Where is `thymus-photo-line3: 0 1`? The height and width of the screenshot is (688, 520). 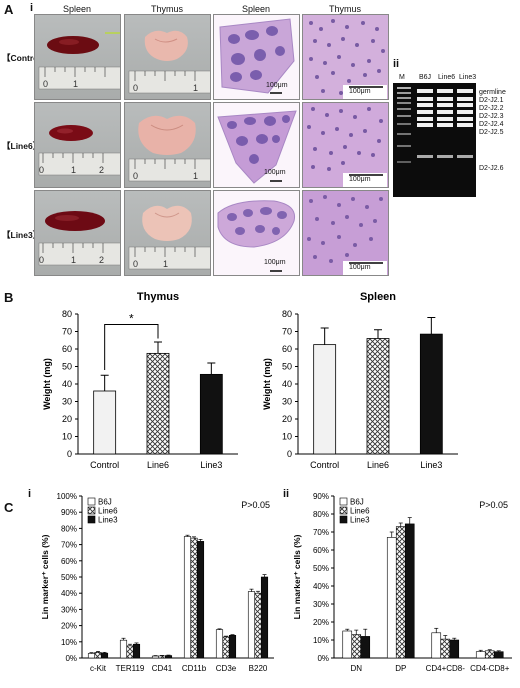 thymus-photo-line3: 0 1 is located at coordinates (167, 233).